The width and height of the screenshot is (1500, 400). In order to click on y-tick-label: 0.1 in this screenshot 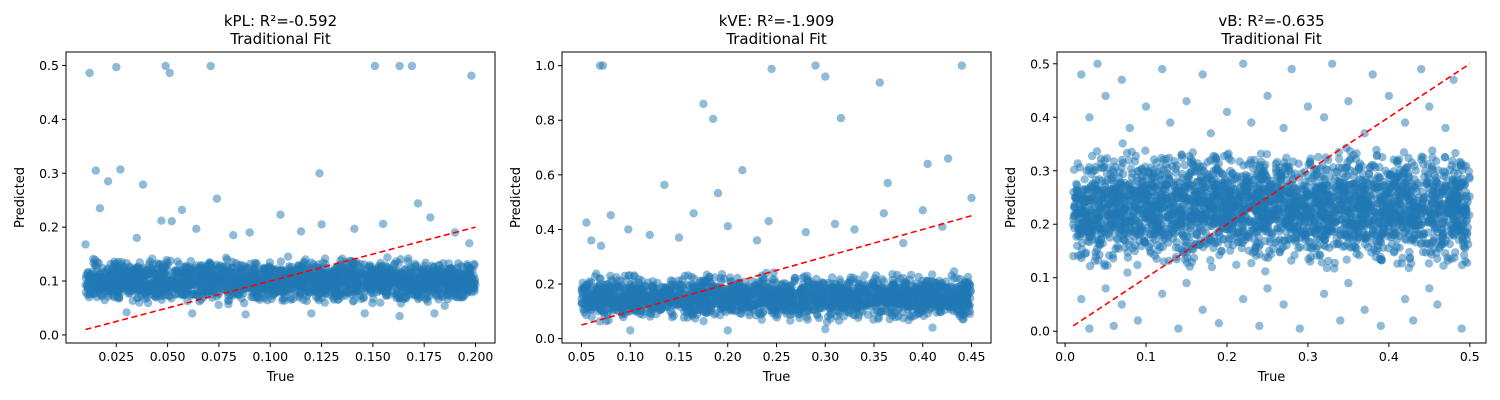, I will do `click(49, 281)`.